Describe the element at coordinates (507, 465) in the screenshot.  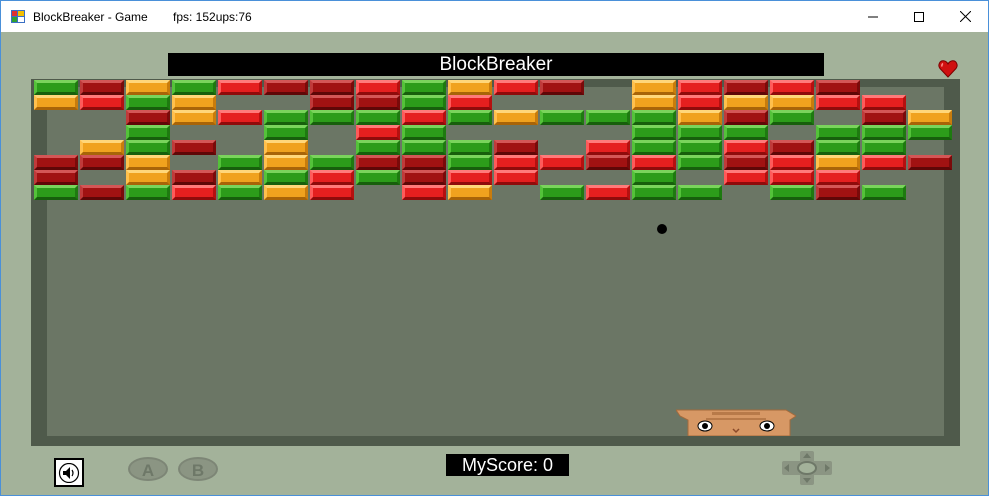
I see `score-display: MyScore: 0` at that location.